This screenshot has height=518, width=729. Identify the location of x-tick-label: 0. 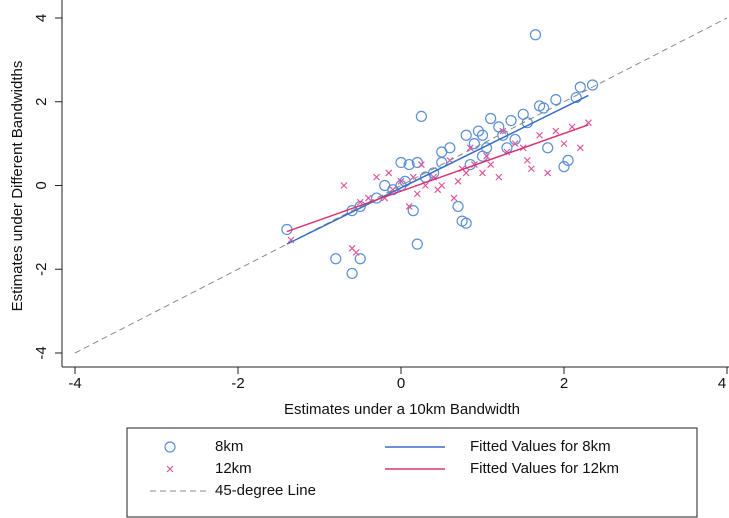
(401, 383).